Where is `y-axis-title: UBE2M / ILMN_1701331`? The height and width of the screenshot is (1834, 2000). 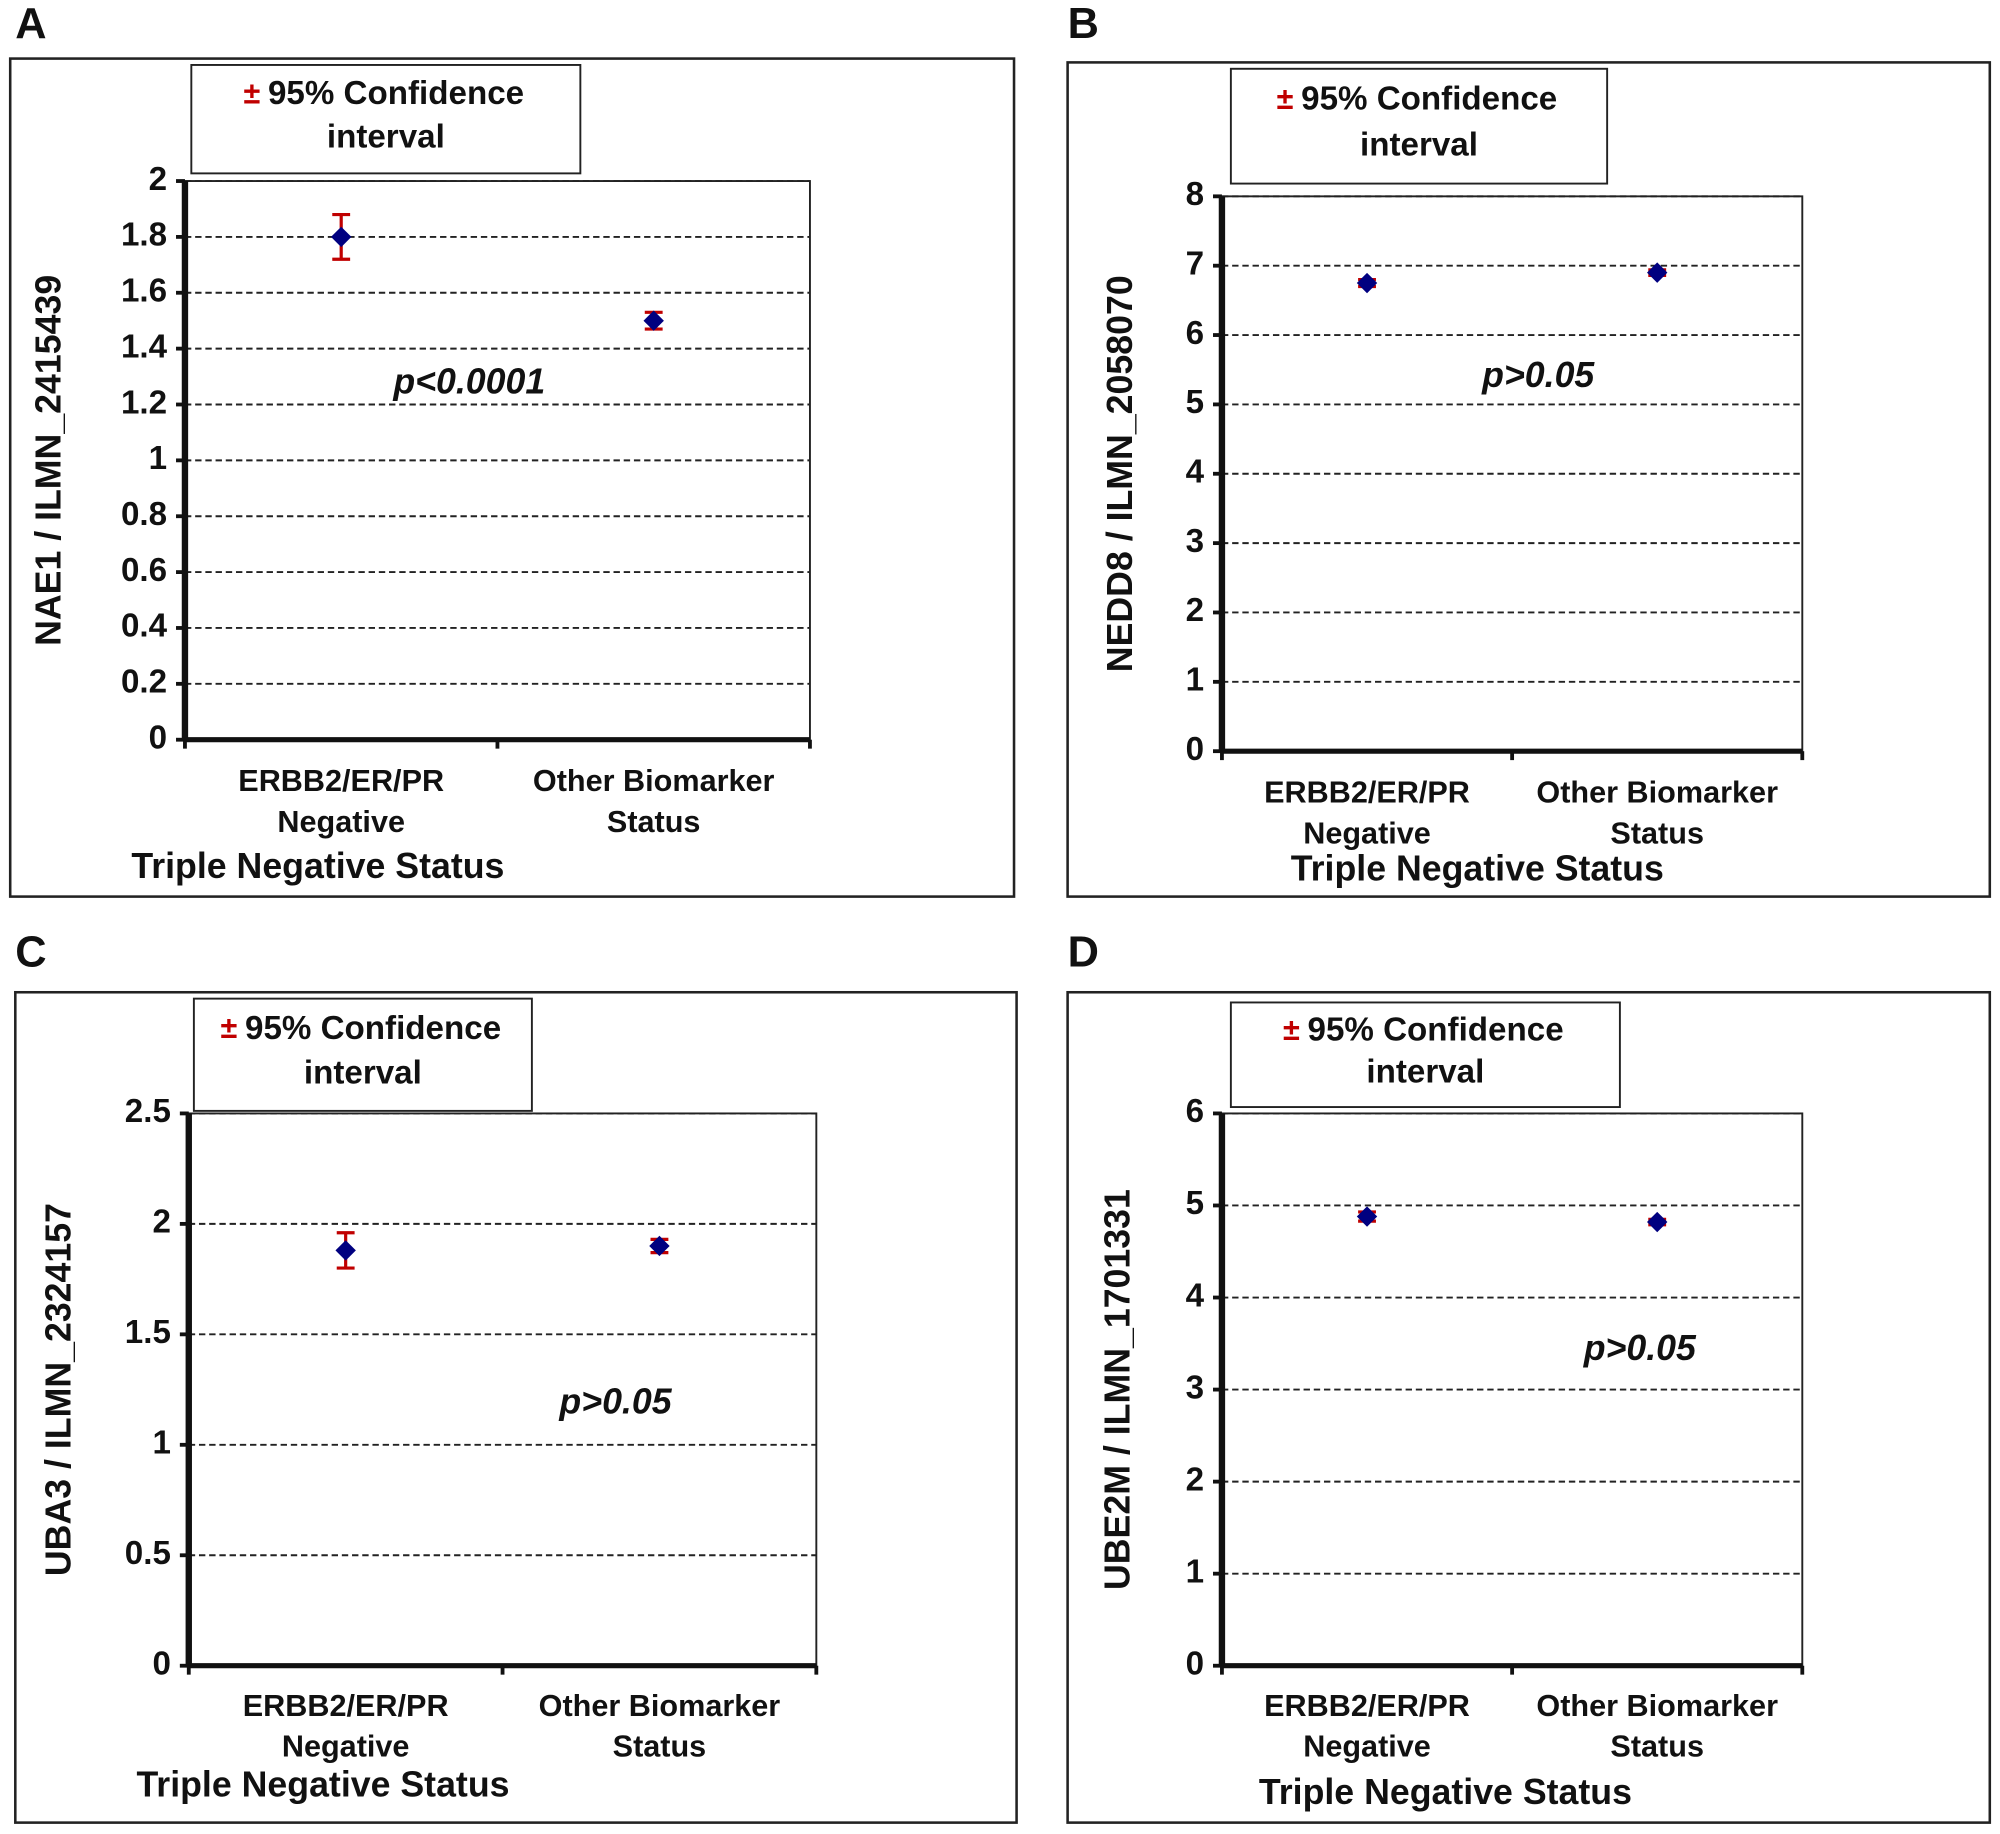 y-axis-title: UBE2M / ILMN_1701331 is located at coordinates (1117, 1389).